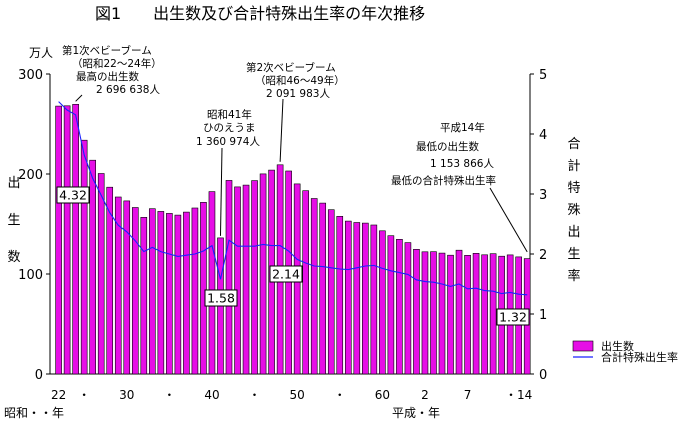  I want to click on legend-line-label: 合計特殊出生率, so click(639, 357).